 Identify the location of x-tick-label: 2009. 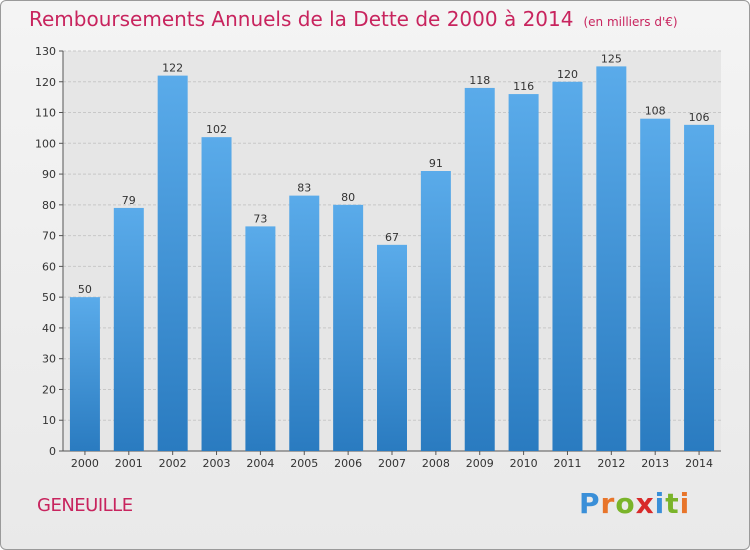
(480, 463).